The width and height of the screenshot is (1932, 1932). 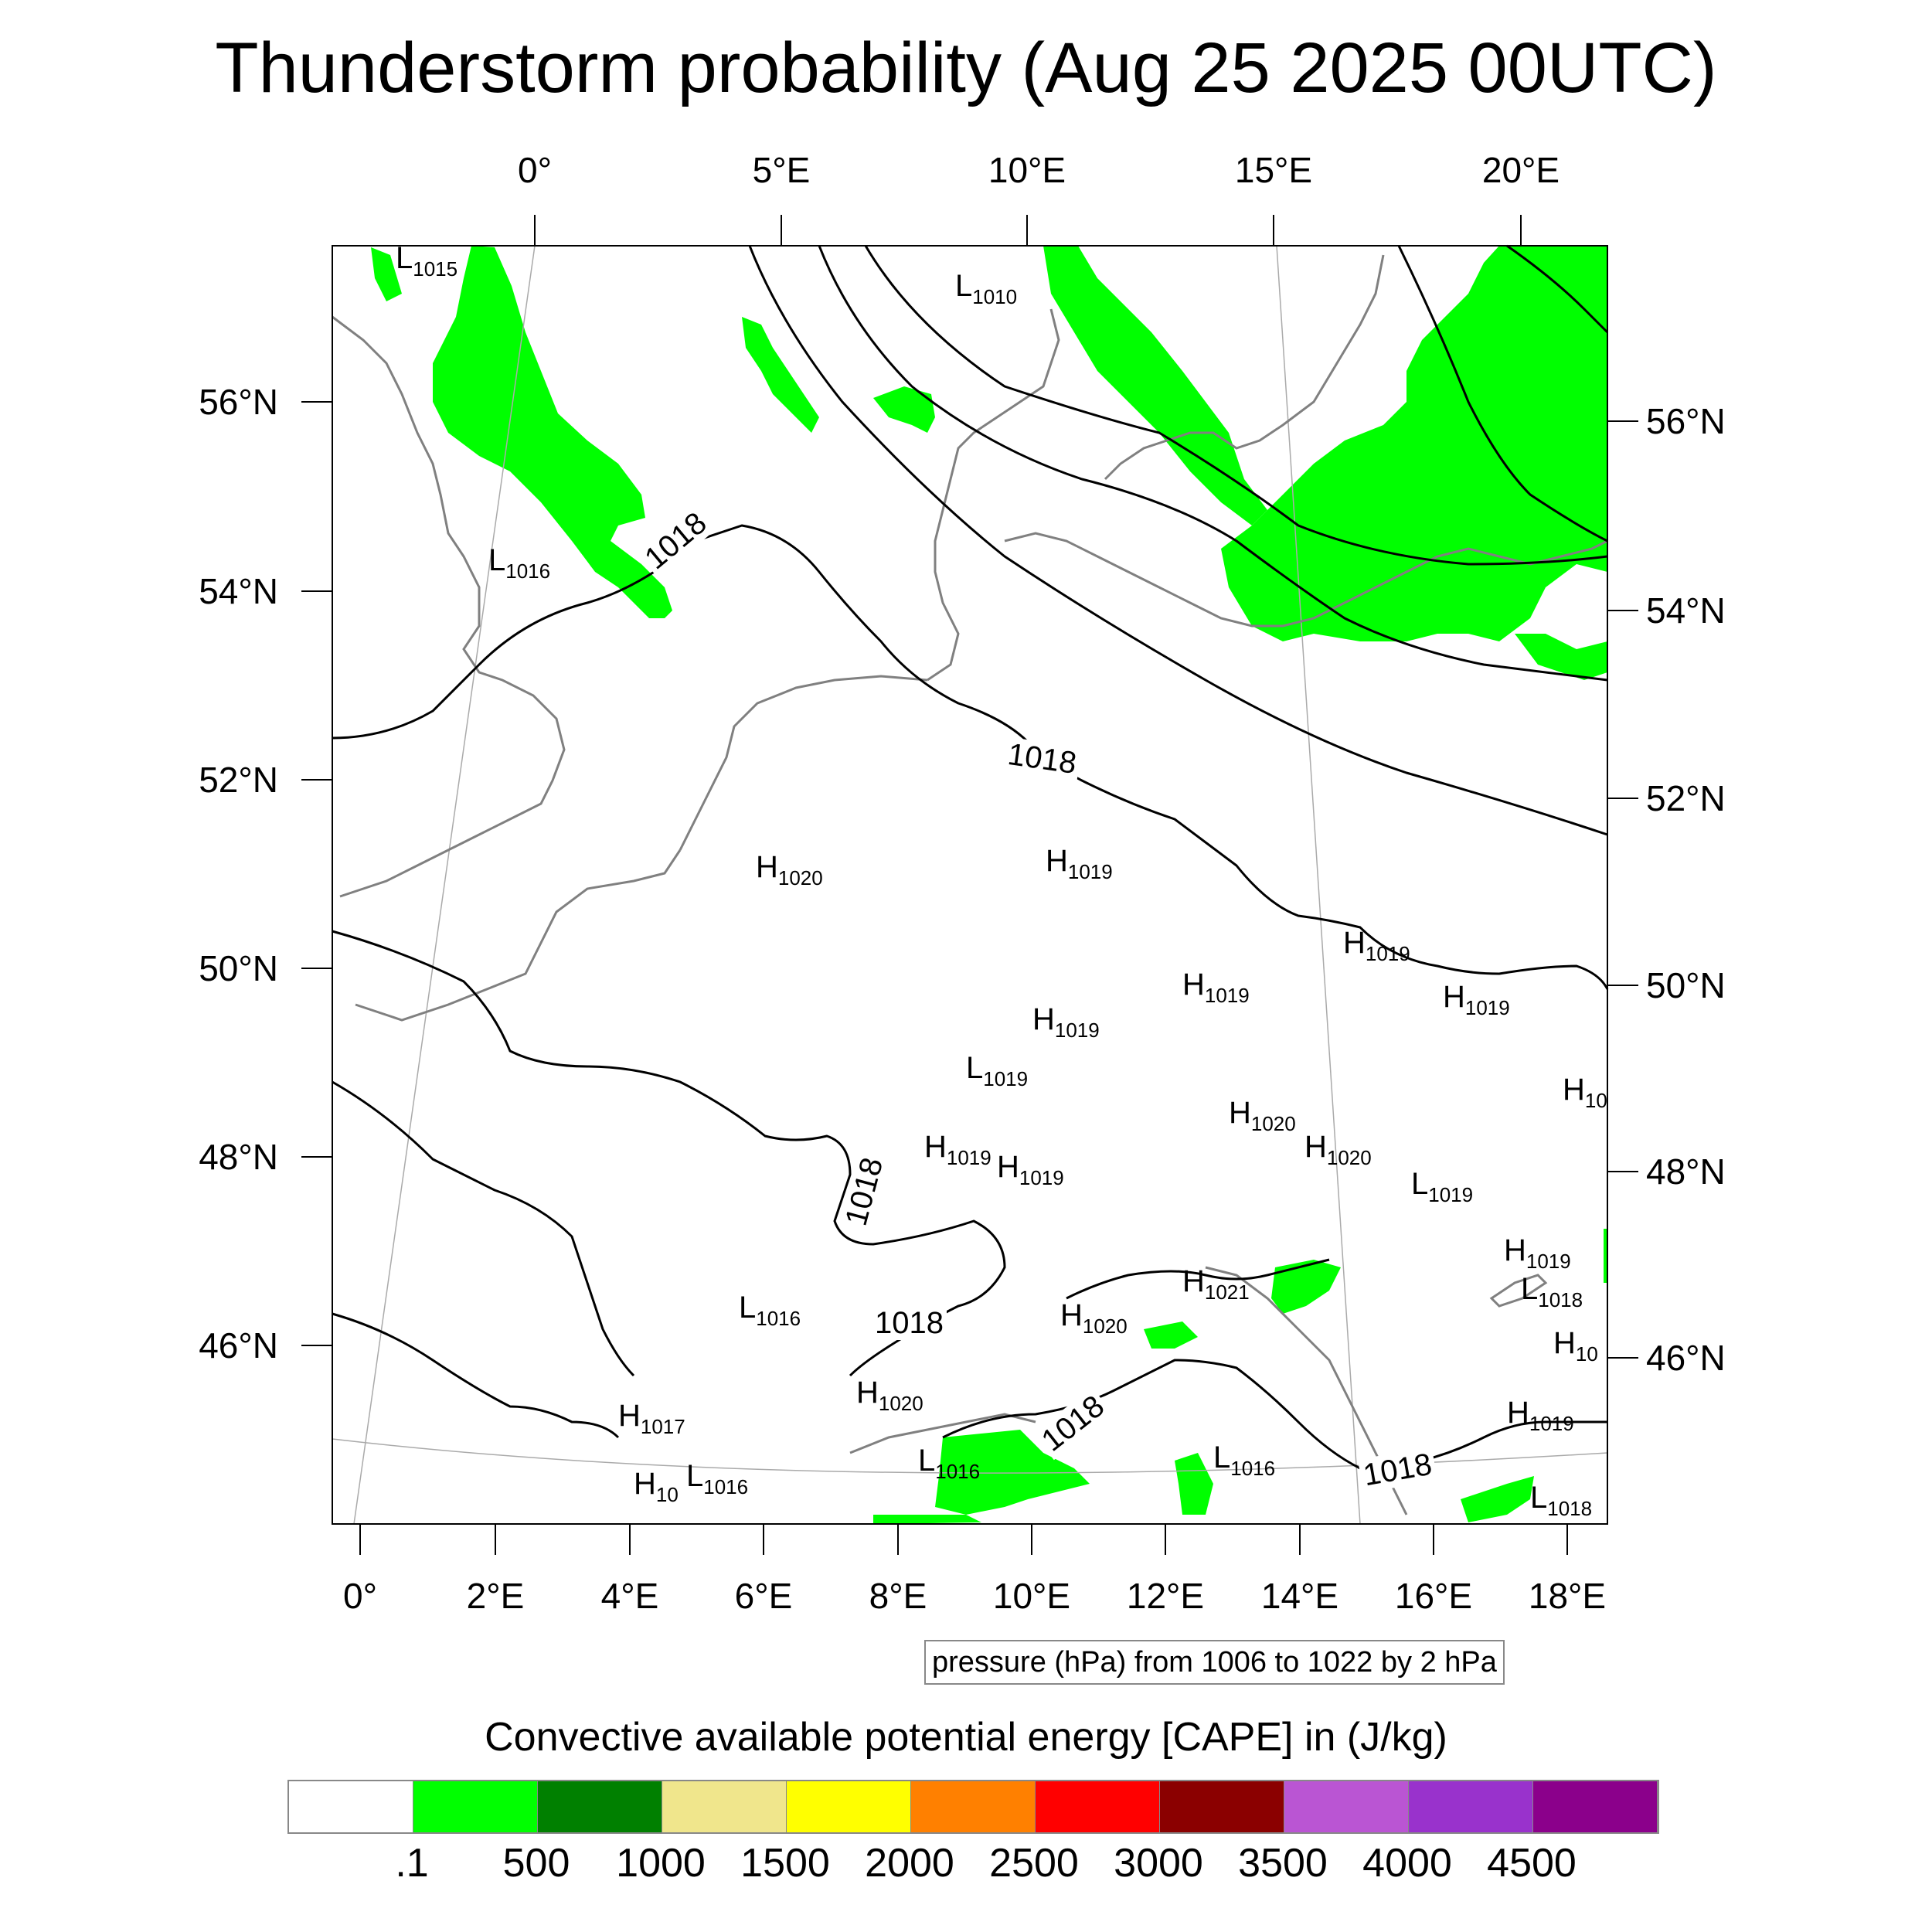 What do you see at coordinates (1165, 1596) in the screenshot?
I see `bottom-tick-12e: 12°E` at bounding box center [1165, 1596].